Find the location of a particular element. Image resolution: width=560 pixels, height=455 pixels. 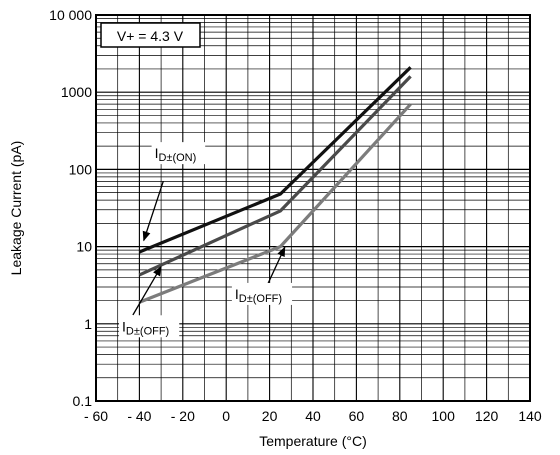

condition-box: V+ = 4.3 V is located at coordinates (150, 35).